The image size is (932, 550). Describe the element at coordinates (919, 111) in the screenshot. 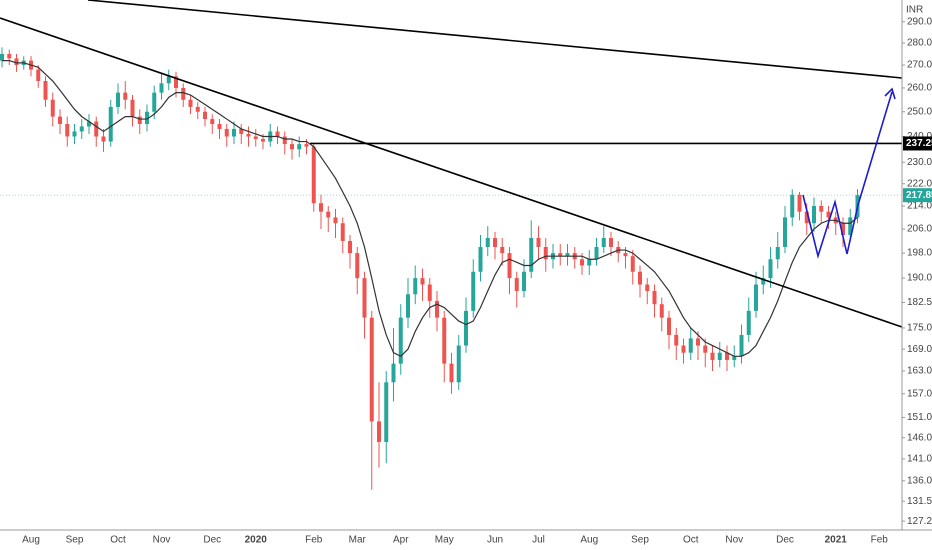

I see `y-tick-label: 250.00` at that location.